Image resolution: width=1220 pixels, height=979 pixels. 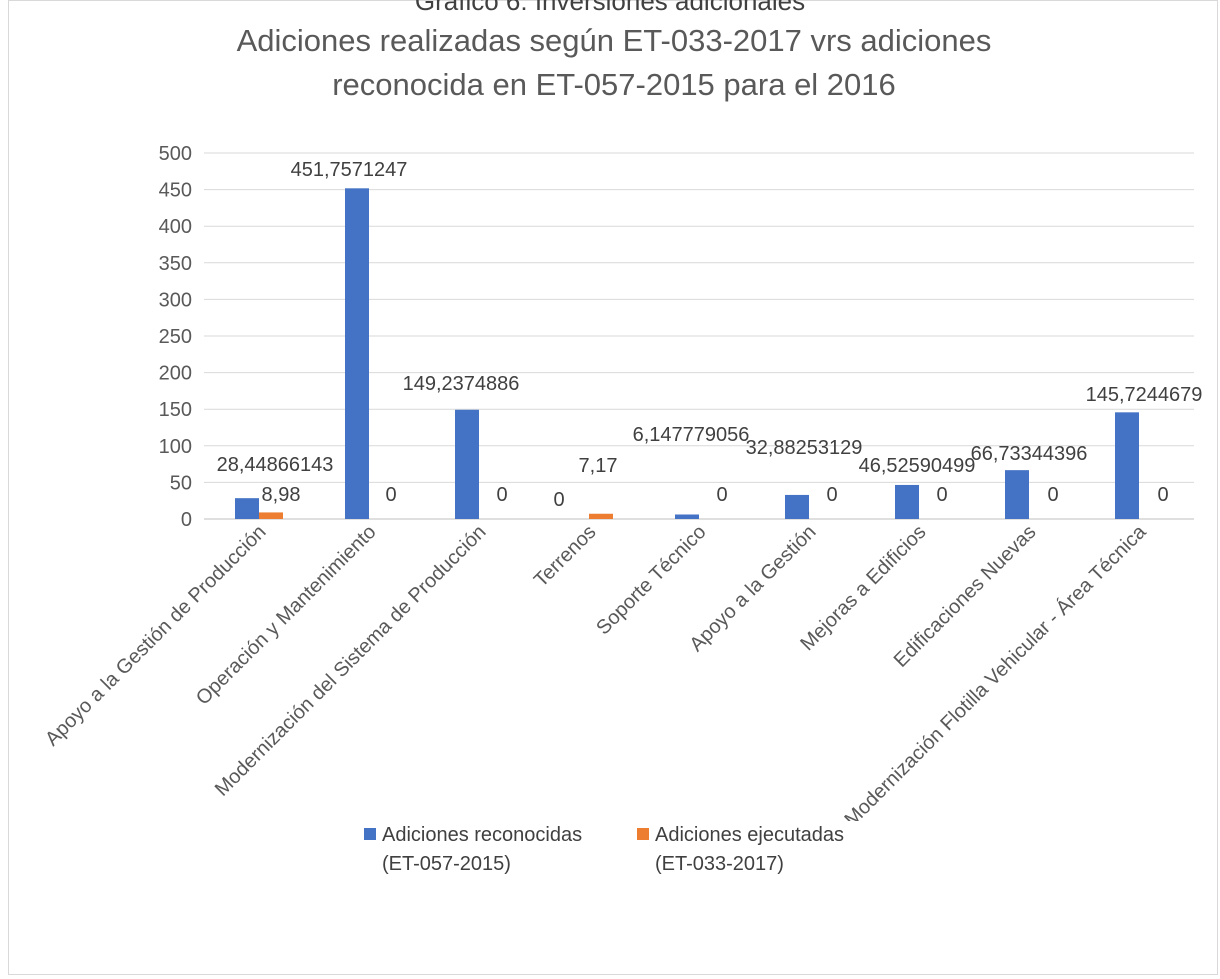 I want to click on data-label-series1-5: 0, so click(x=831, y=495).